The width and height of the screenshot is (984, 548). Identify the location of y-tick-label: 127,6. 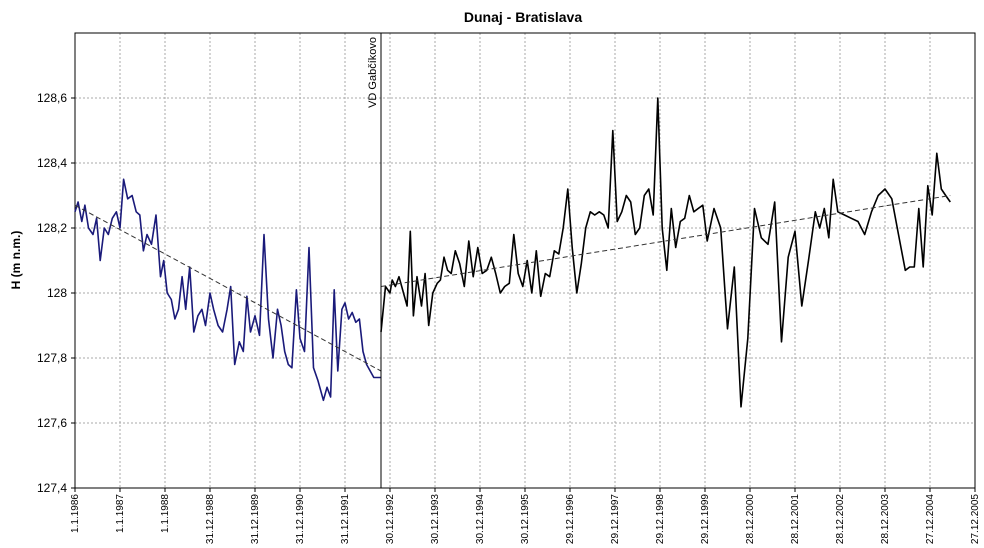
(52, 423).